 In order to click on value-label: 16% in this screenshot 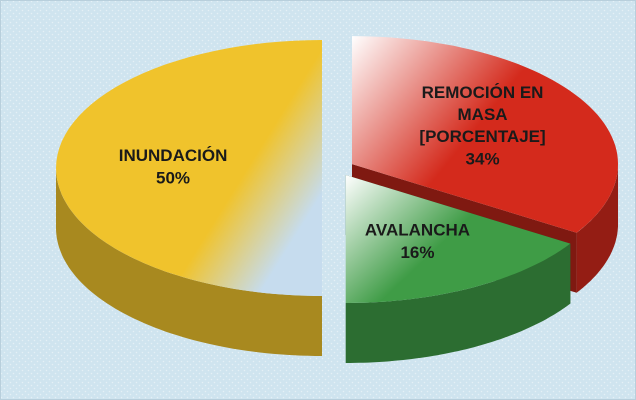, I will do `click(417, 252)`.